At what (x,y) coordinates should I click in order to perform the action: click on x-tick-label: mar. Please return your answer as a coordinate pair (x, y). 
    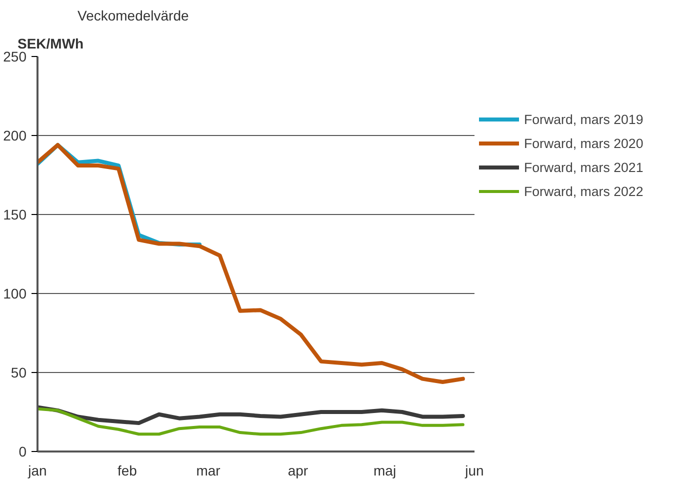
    Looking at the image, I should click on (208, 470).